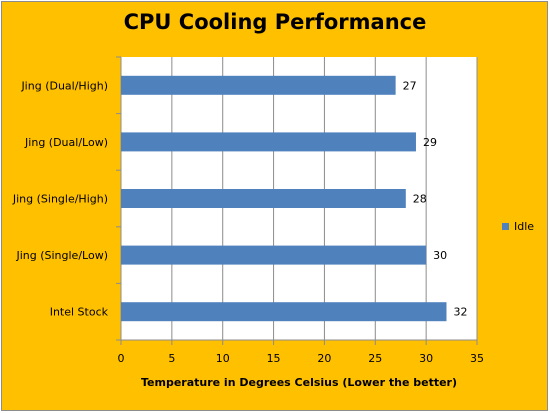 The image size is (550, 413). I want to click on legend-swatch, so click(505, 226).